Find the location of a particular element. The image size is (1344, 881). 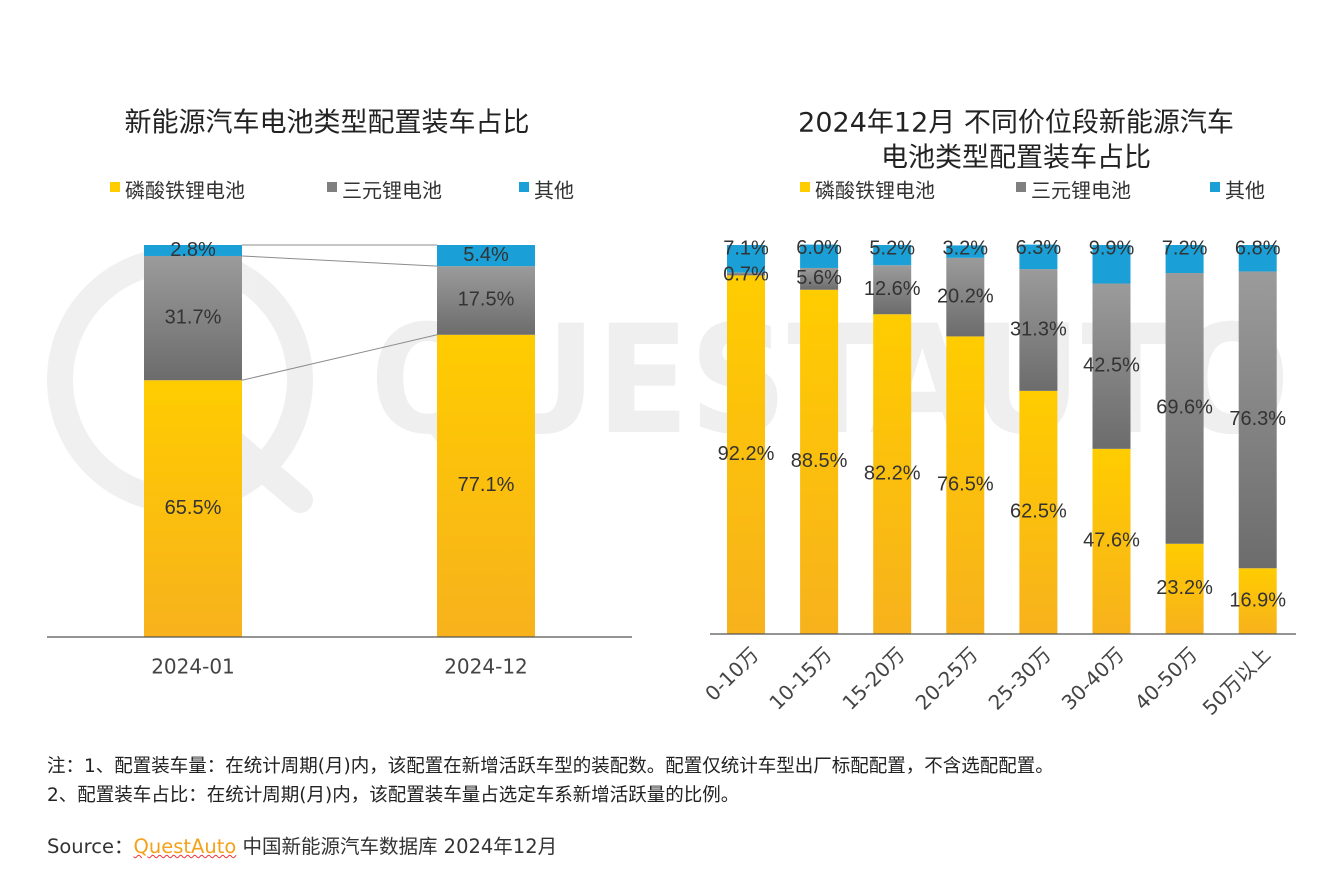

data-label: 76.3% is located at coordinates (1257, 419).